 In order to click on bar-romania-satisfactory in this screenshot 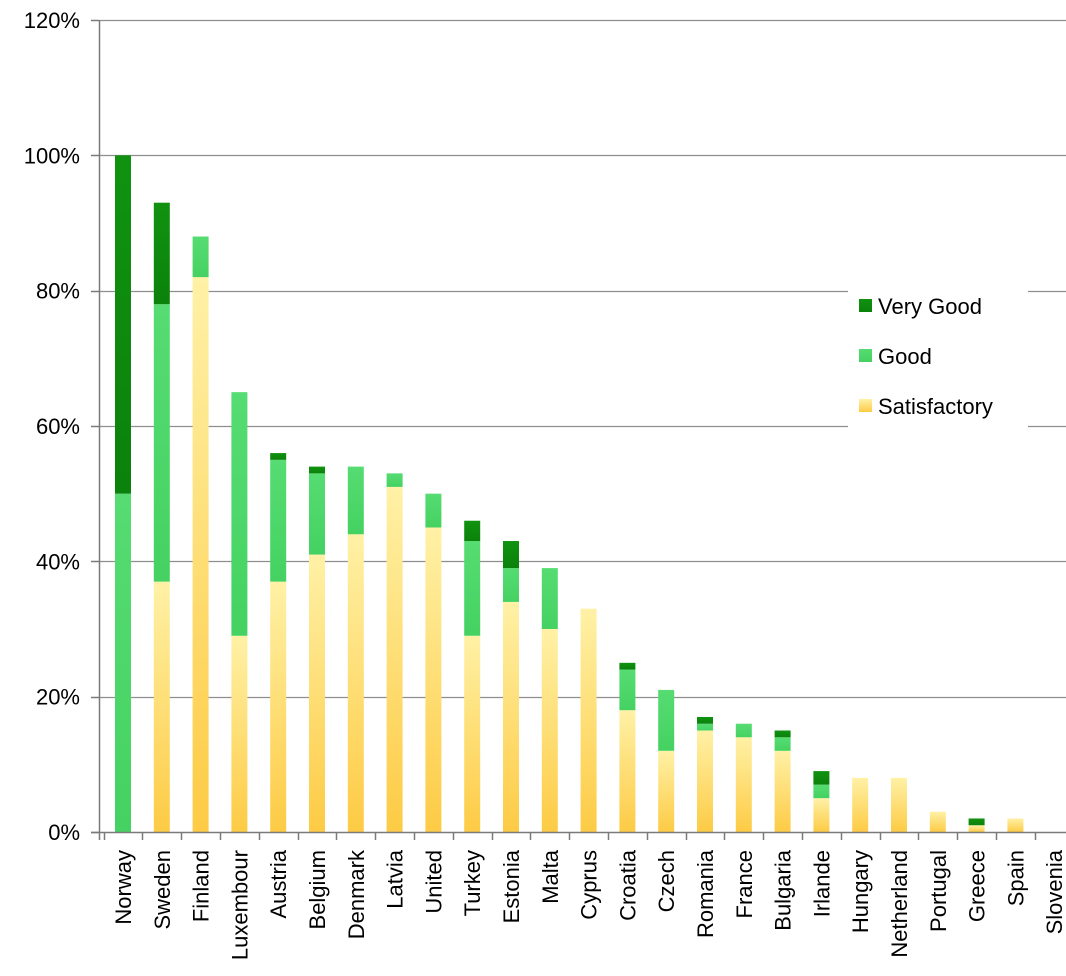, I will do `click(705, 781)`.